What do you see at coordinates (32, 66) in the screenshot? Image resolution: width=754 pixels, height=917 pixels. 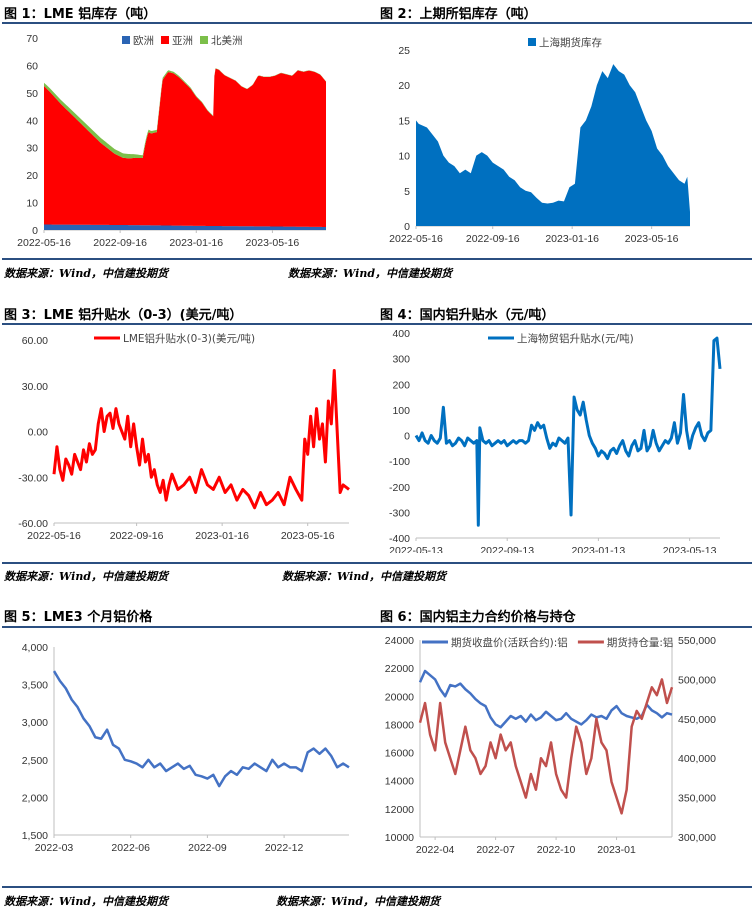 I see `y-tick-label: 60` at bounding box center [32, 66].